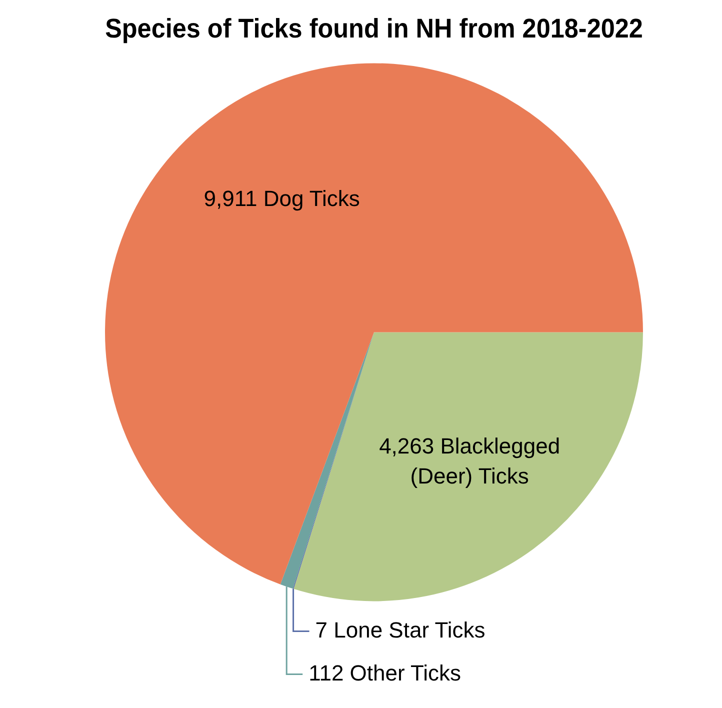 The width and height of the screenshot is (722, 708). Describe the element at coordinates (400, 629) in the screenshot. I see `slice-label: 7 Lone Star Ticks` at that location.